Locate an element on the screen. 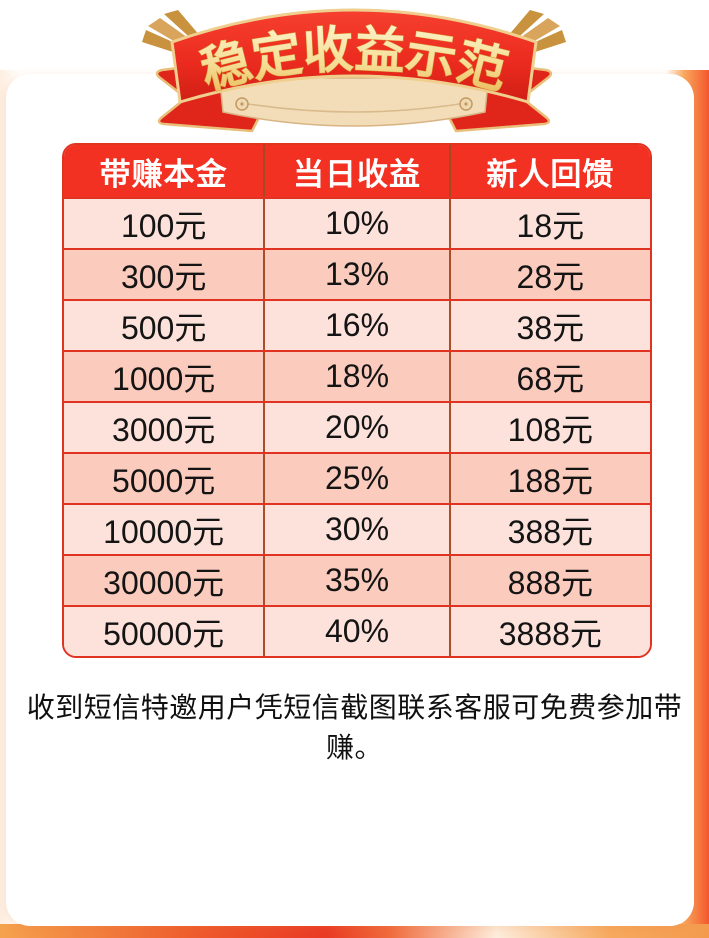 The image size is (709, 938). cell-newcomer-bonus: 38元 is located at coordinates (549, 325).